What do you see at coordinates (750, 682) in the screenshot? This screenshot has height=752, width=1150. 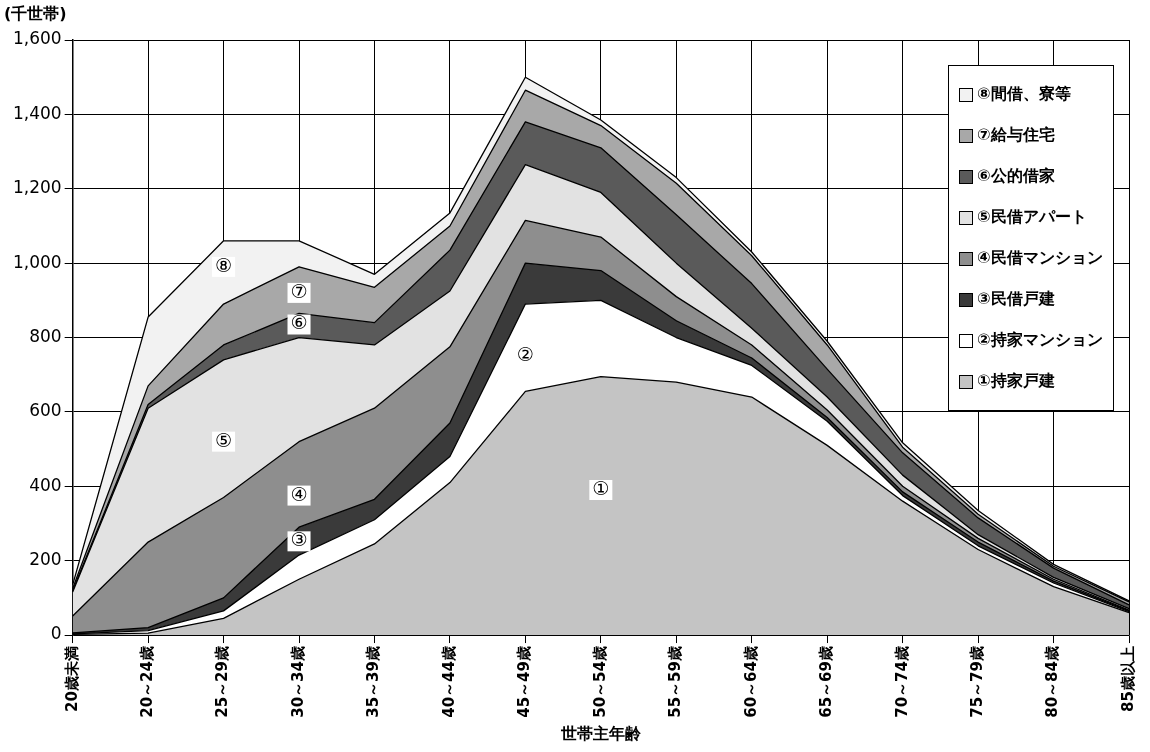 I see `x-tick-label: 60～64歳` at bounding box center [750, 682].